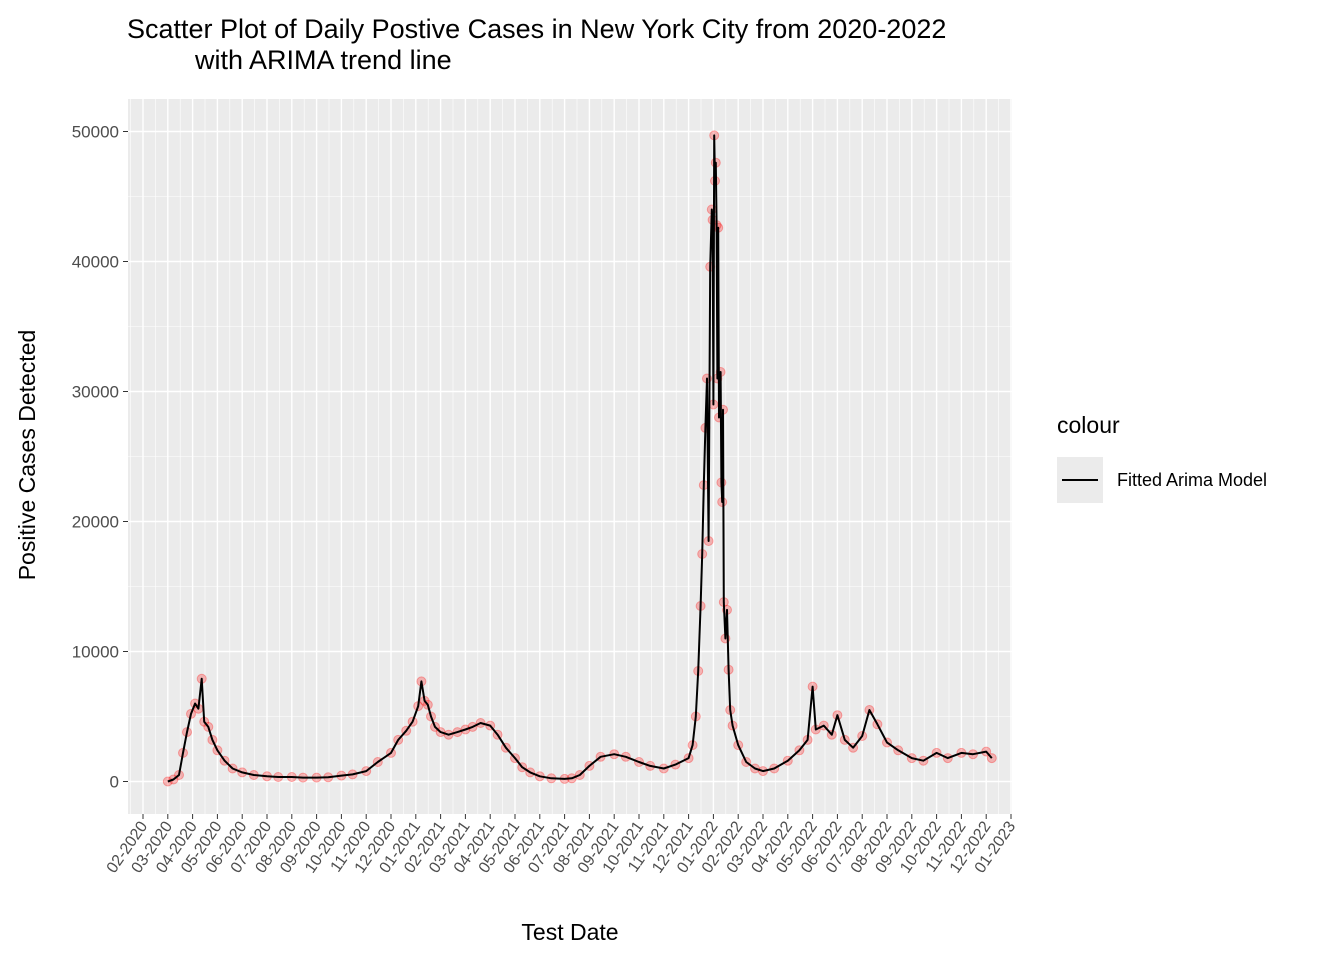 The width and height of the screenshot is (1344, 960). What do you see at coordinates (27, 455) in the screenshot?
I see `y-axis-title: Positive Cases Detected` at bounding box center [27, 455].